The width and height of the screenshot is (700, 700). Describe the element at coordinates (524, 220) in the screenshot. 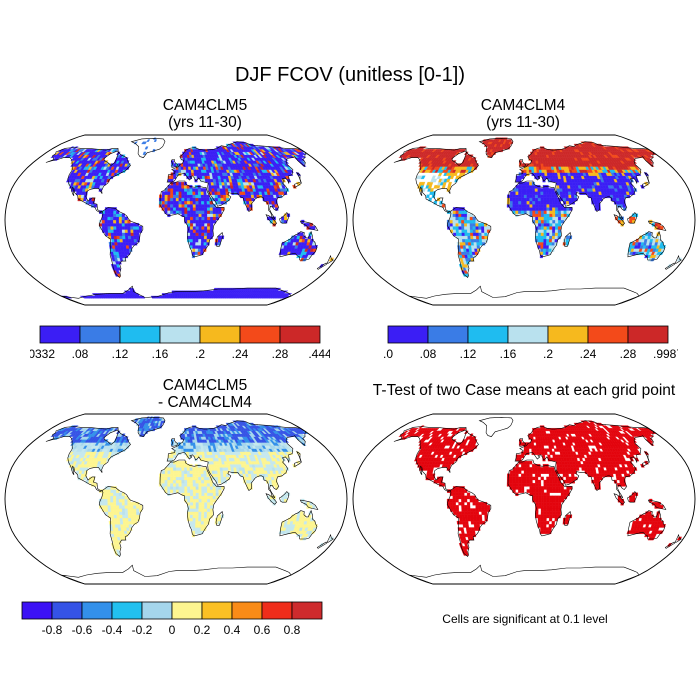

I see `map-border` at that location.